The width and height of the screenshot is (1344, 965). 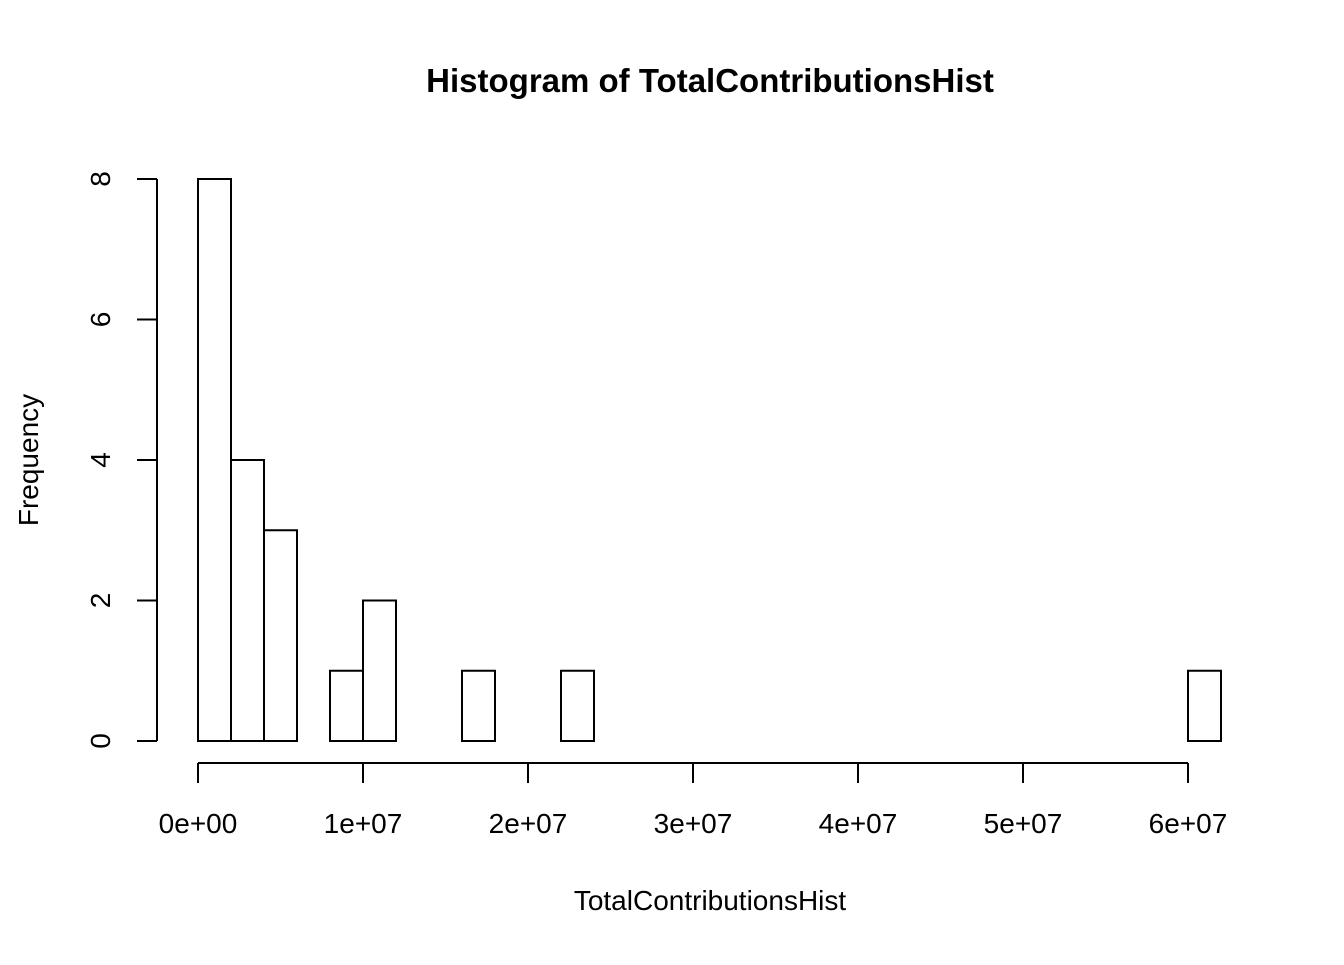 What do you see at coordinates (693, 800) in the screenshot?
I see `x-axis: 0e+00 1e+07 2e+07 3e+07 4e+07 5e+07 6e+07` at bounding box center [693, 800].